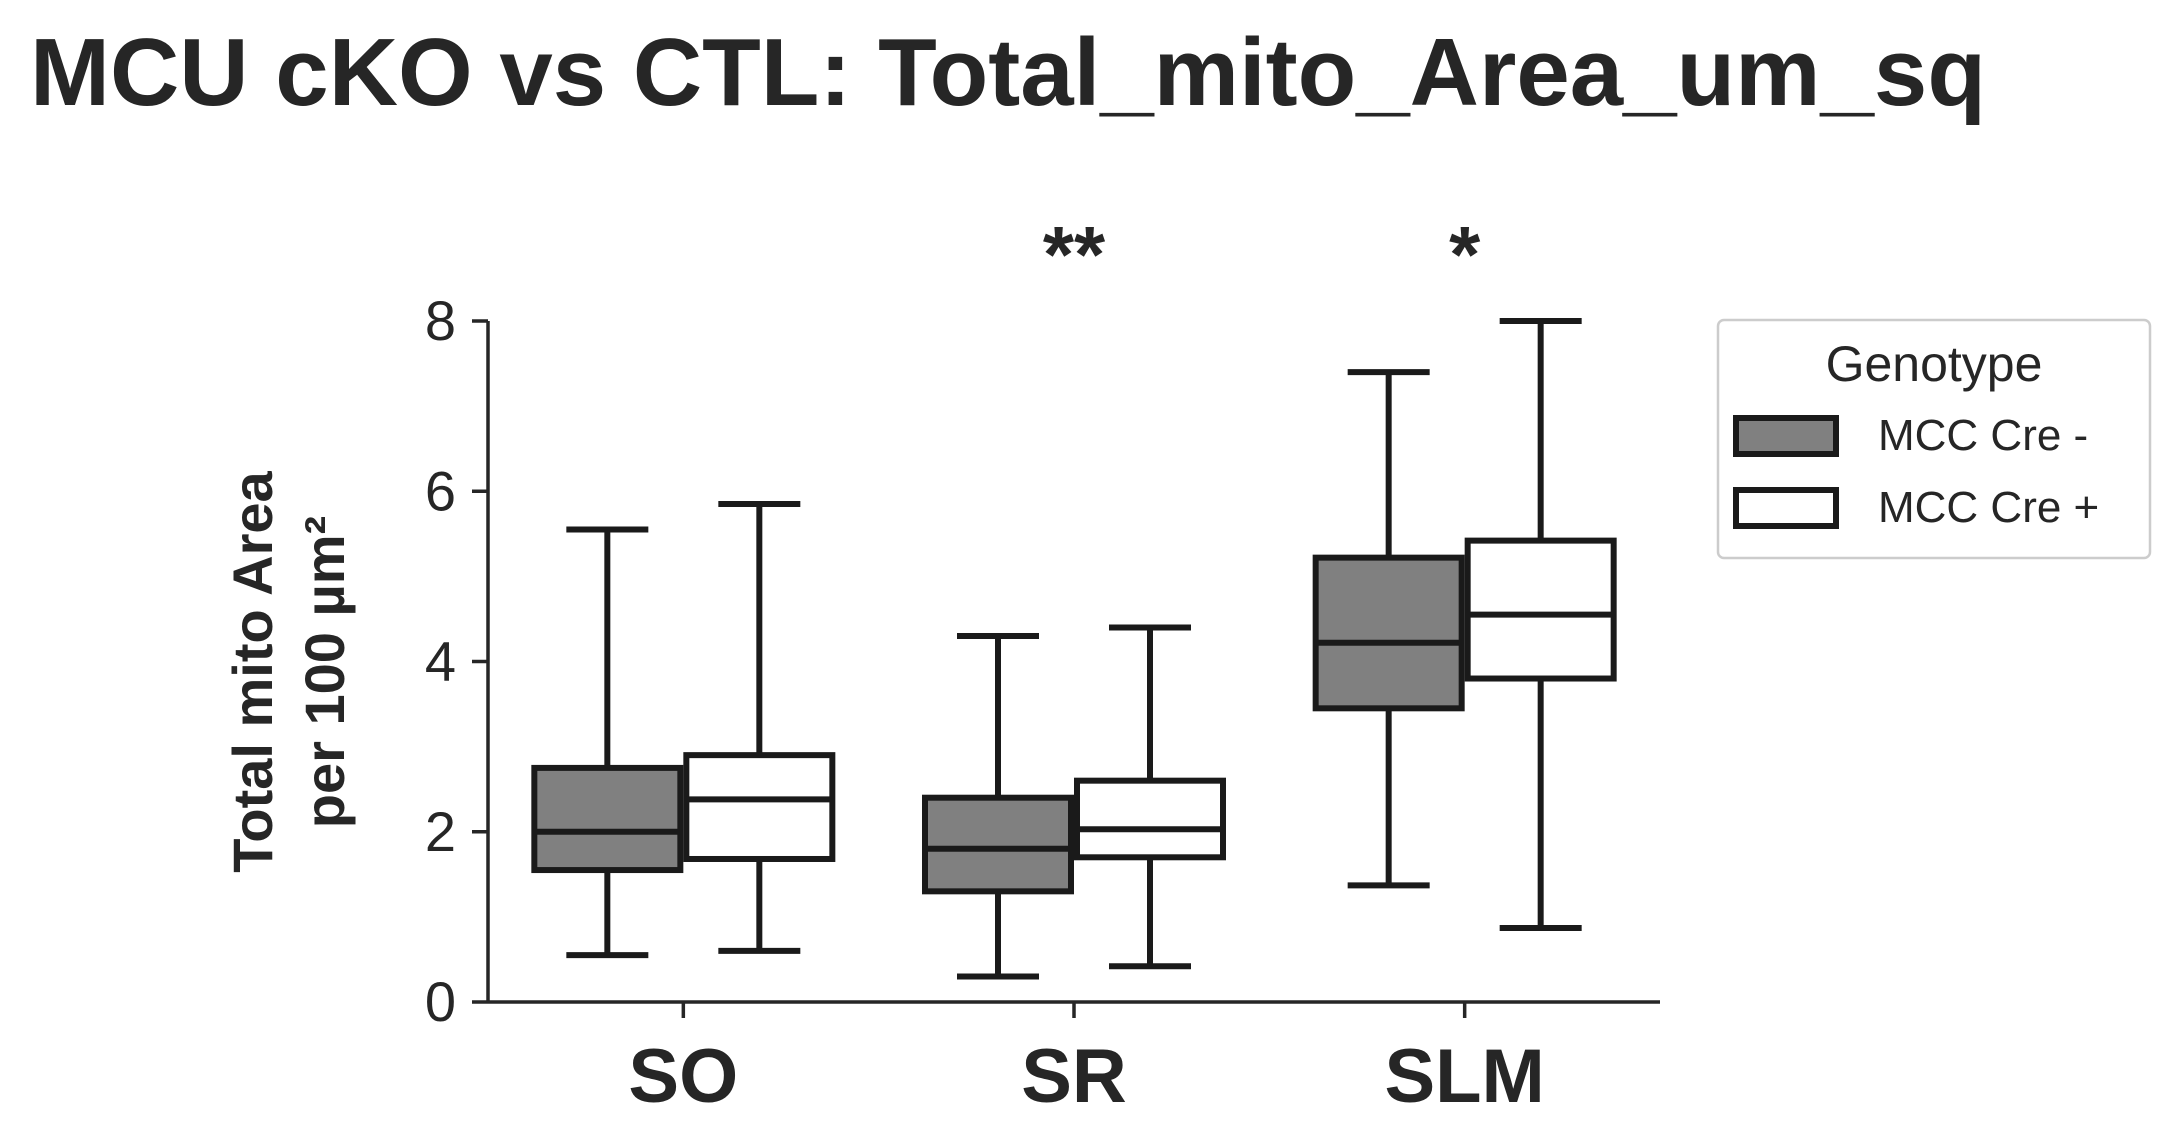  What do you see at coordinates (252, 671) in the screenshot?
I see `y-axis-label-line1: Total mito Area` at bounding box center [252, 671].